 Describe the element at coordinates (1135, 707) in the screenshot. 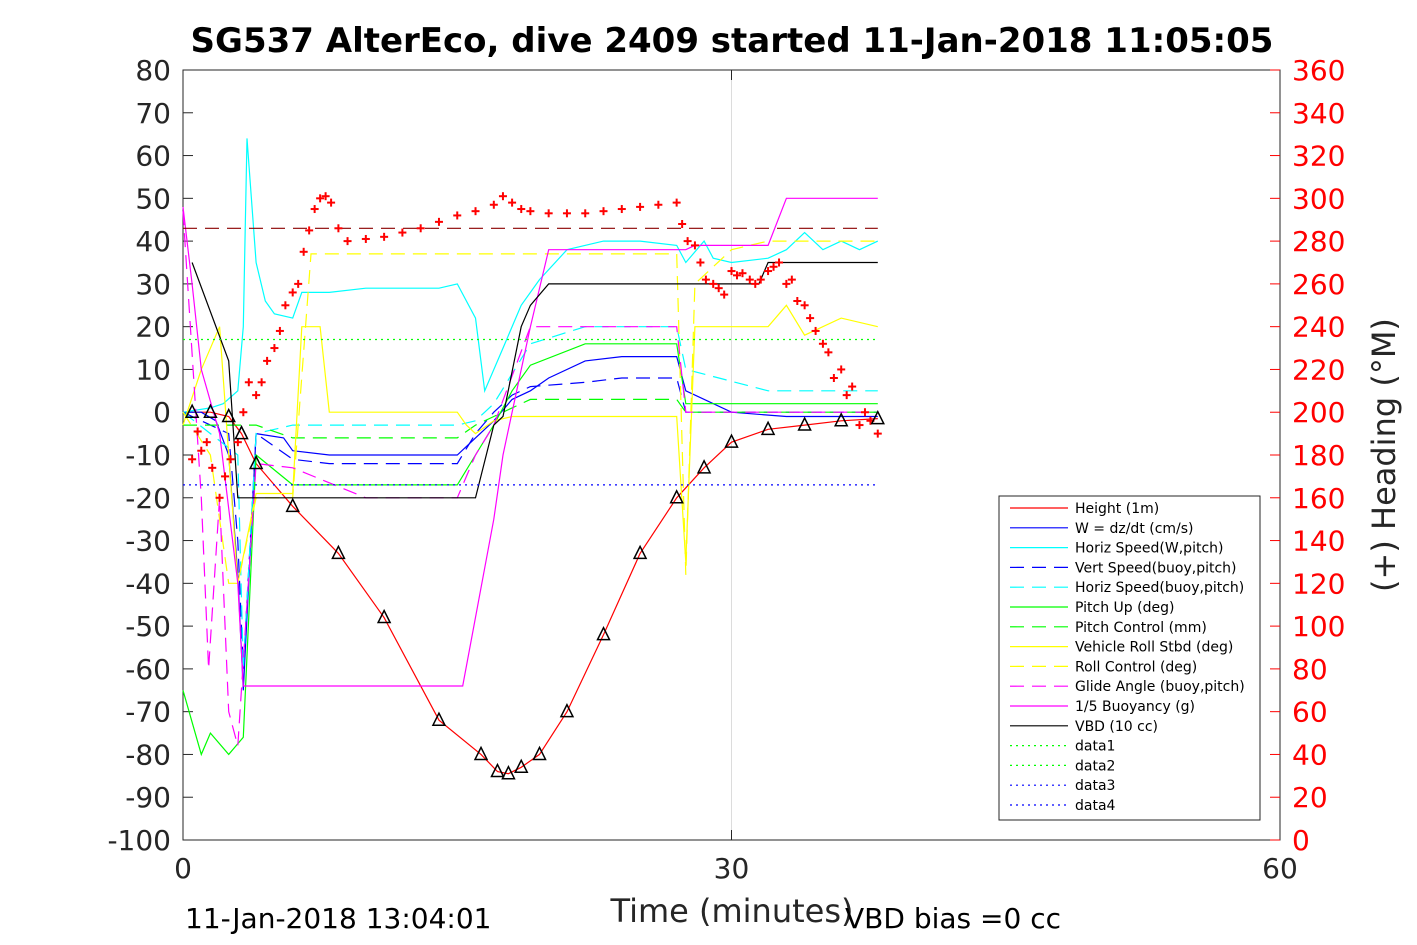

I see `legend-label: 1/5 Buoyancy (g)` at that location.